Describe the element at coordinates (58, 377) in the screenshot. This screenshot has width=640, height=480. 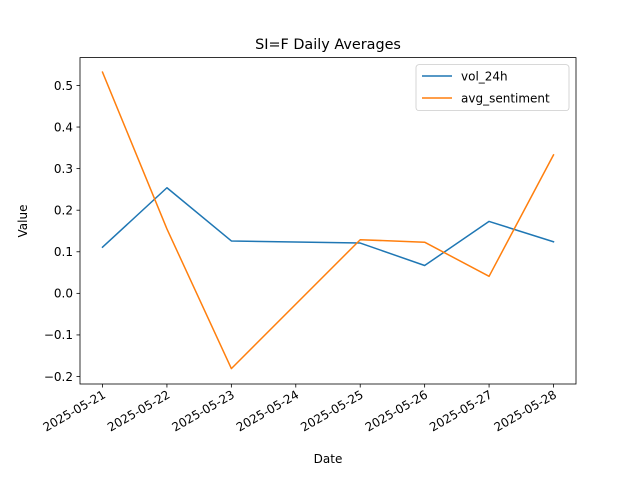
I see `y-tick-label: −0.2` at that location.